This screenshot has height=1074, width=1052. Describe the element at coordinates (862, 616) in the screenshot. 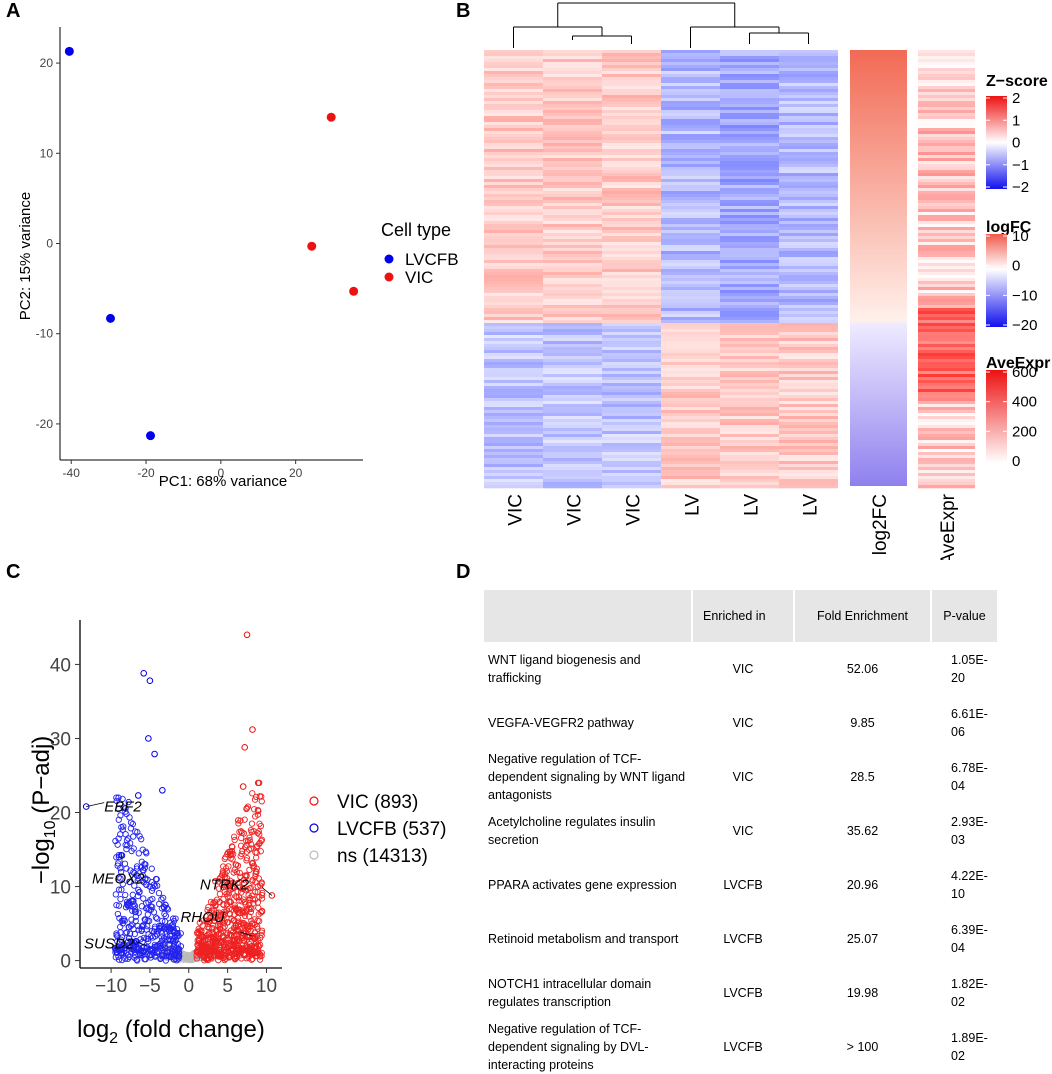

I see `table-header-fold-enrichment: Fold Enrichment` at that location.